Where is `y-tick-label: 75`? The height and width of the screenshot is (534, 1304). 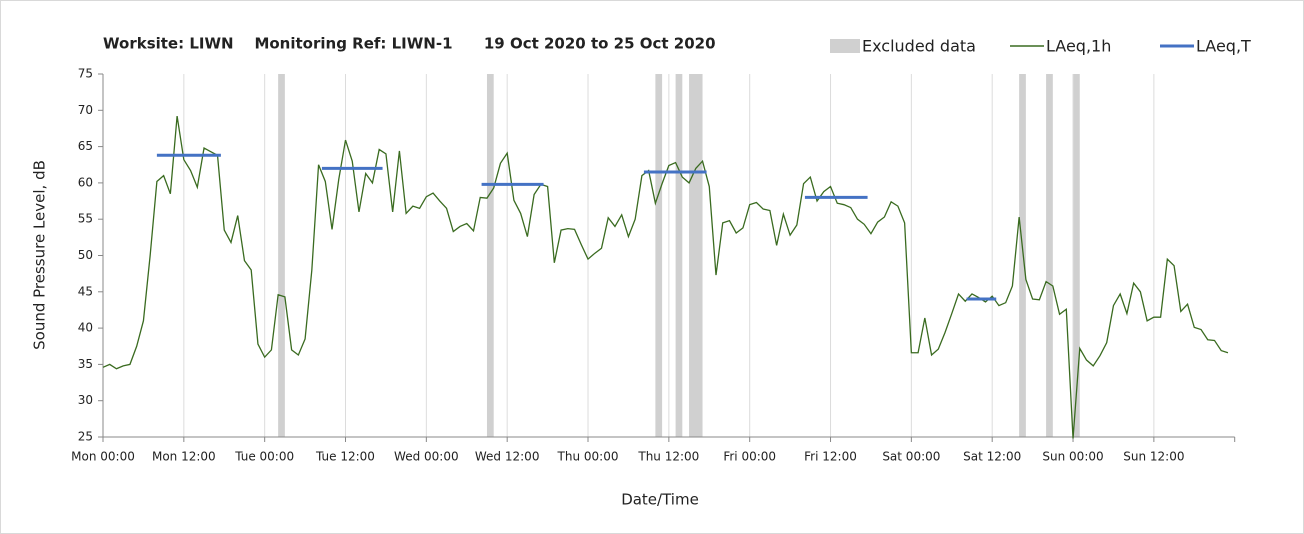 y-tick-label: 75 is located at coordinates (85, 74).